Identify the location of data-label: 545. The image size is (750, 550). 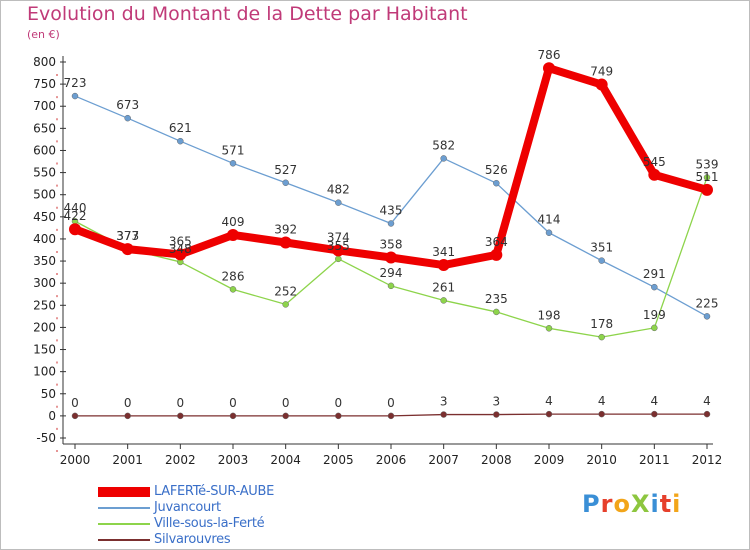
(654, 162).